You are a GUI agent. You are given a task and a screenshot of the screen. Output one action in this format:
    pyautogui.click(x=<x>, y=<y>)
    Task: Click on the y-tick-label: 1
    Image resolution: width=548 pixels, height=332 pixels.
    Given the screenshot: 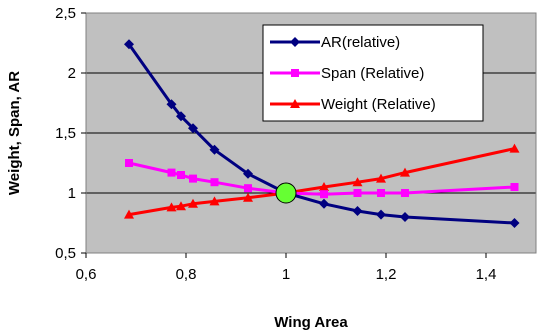 What is the action you would take?
    pyautogui.click(x=72, y=193)
    